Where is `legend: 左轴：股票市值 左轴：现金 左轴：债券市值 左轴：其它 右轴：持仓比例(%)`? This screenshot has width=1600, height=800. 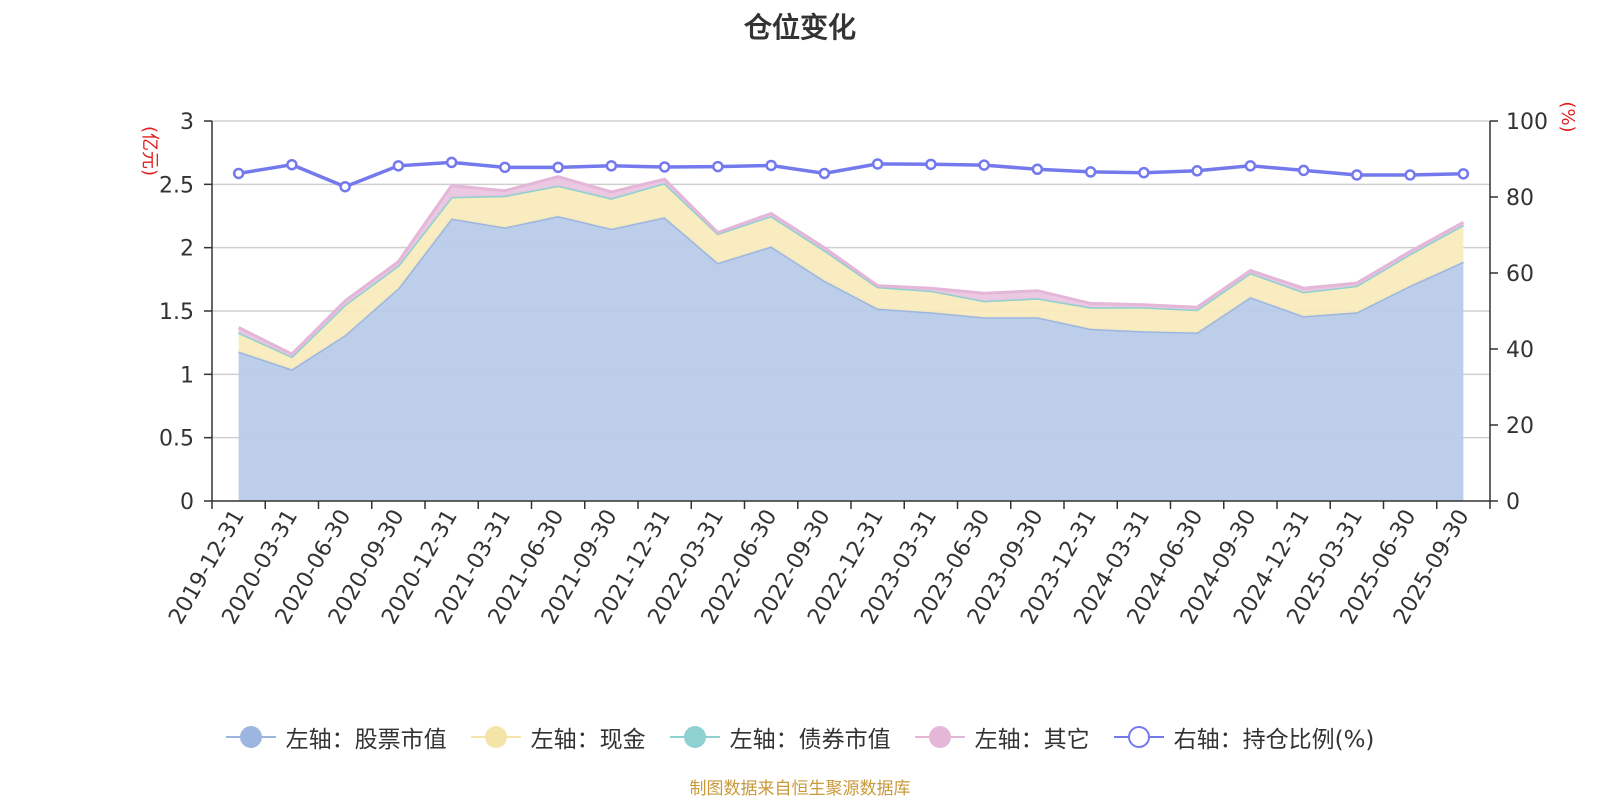
legend: 左轴：股票市值 左轴：现金 左轴：债券市值 左轴：其它 右轴：持仓比例(%) is located at coordinates (800, 737).